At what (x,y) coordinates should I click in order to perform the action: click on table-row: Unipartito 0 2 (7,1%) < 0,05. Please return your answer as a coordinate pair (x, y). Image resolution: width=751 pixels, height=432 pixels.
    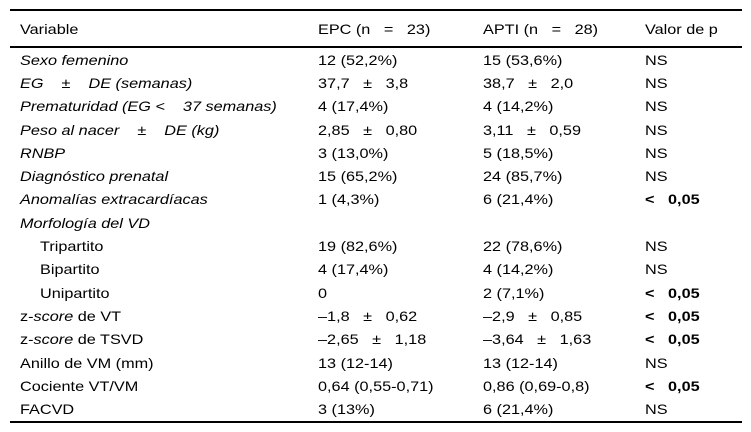
    Looking at the image, I should click on (376, 292).